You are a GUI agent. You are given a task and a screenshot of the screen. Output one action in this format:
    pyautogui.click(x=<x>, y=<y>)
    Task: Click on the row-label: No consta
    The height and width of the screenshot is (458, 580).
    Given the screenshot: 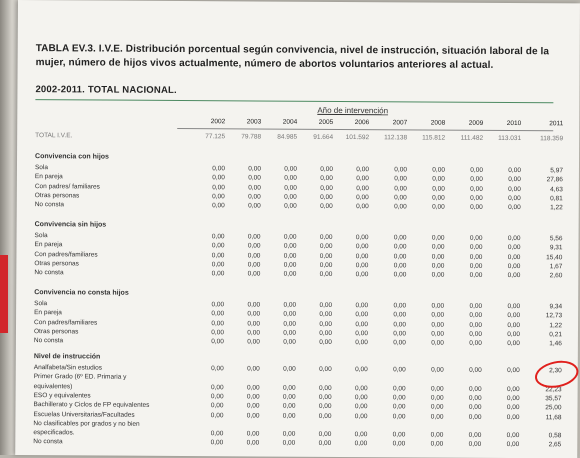 What is the action you would take?
    pyautogui.click(x=48, y=340)
    